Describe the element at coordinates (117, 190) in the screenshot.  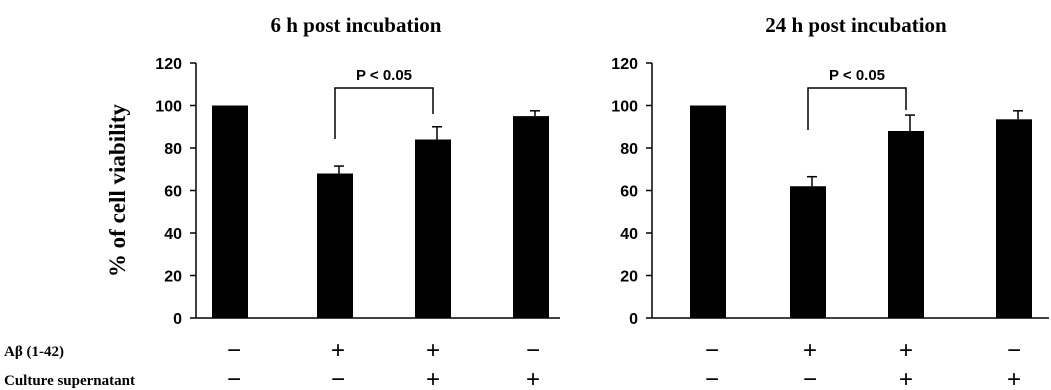
I see `y-axis-label: % of cell viability` at that location.